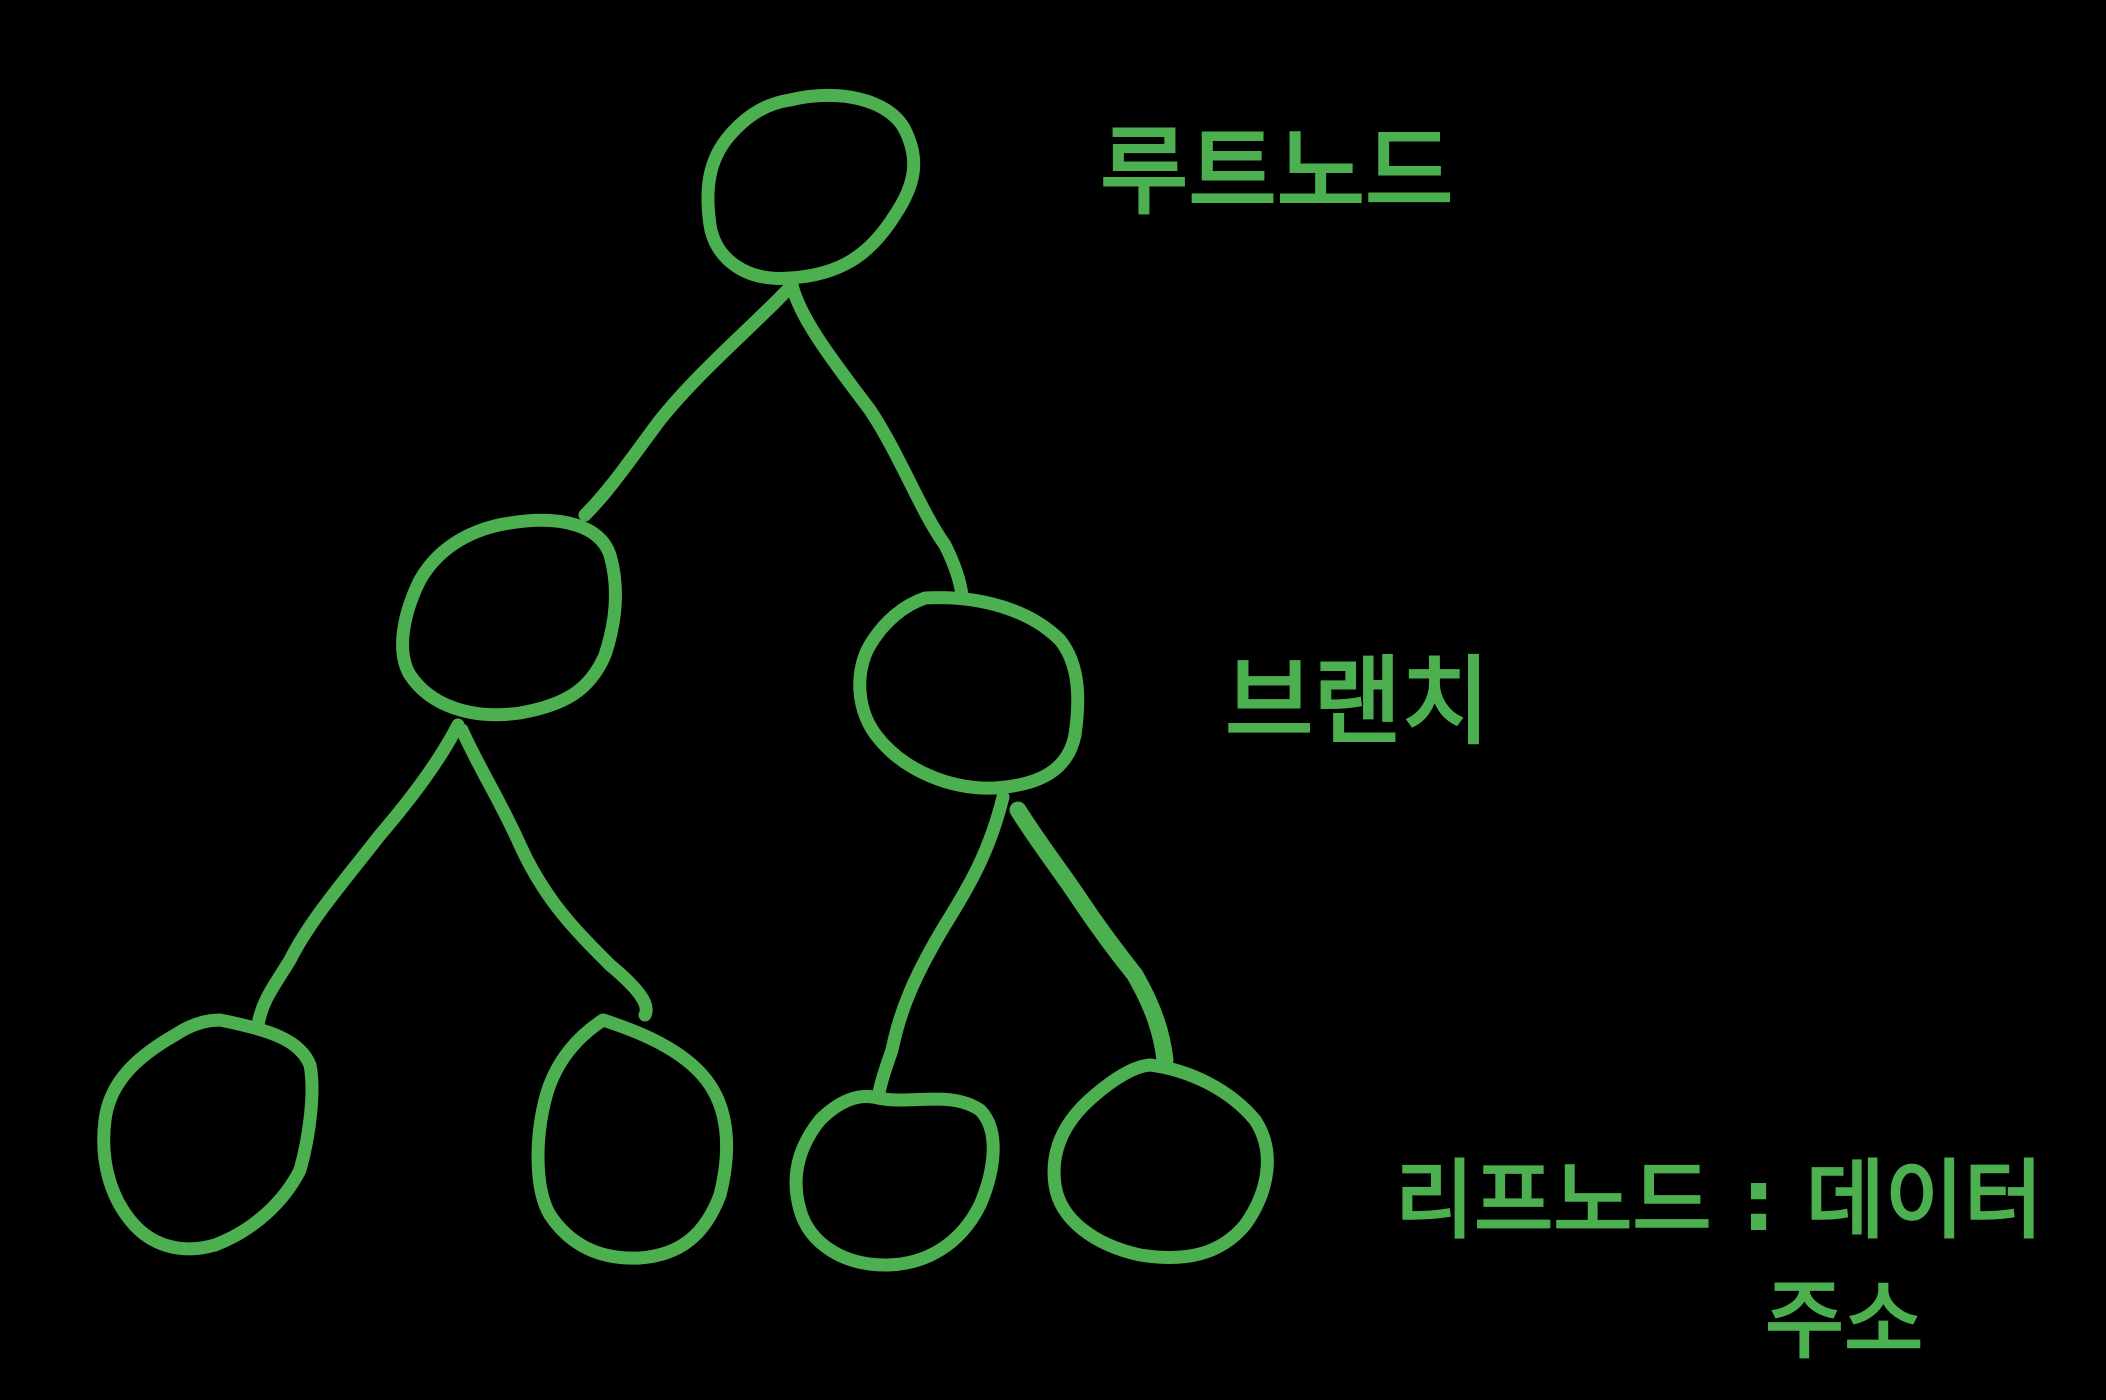  What do you see at coordinates (969, 693) in the screenshot?
I see `node-right` at bounding box center [969, 693].